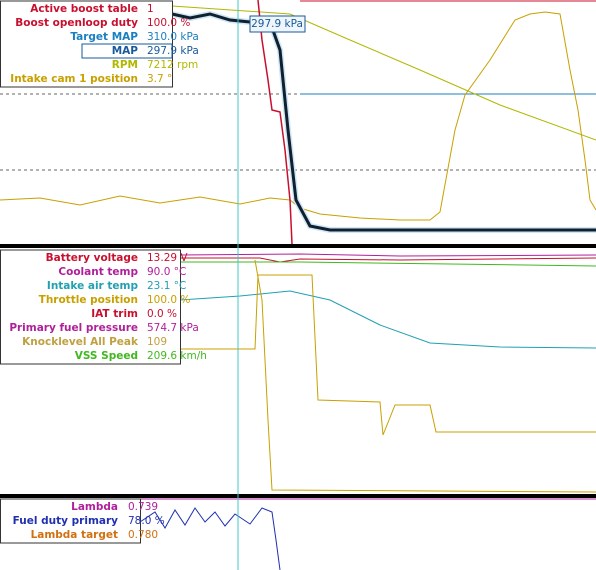 The width and height of the screenshot is (596, 570). What do you see at coordinates (150, 9) in the screenshot?
I see `channel-value: 1` at bounding box center [150, 9].